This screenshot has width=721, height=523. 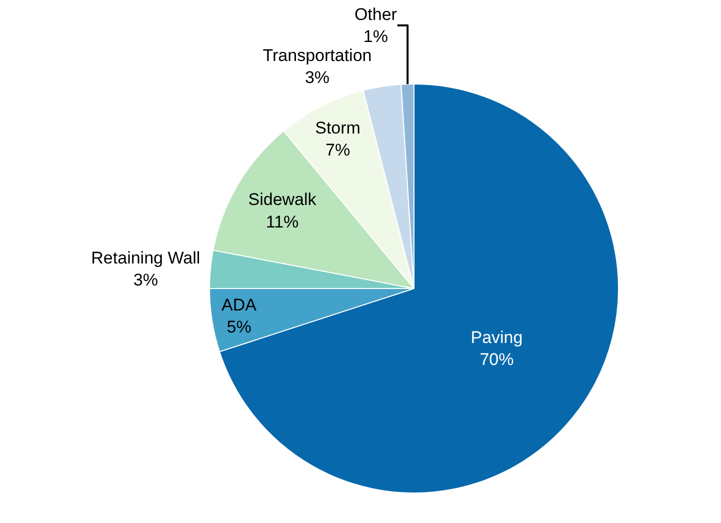 What do you see at coordinates (282, 200) in the screenshot?
I see `slice-label: Sidewalk` at bounding box center [282, 200].